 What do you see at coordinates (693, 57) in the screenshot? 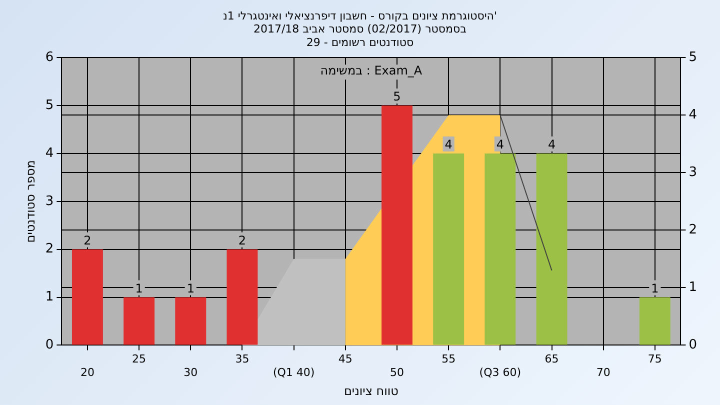
I see `y2-tick-label: 5` at bounding box center [693, 57].